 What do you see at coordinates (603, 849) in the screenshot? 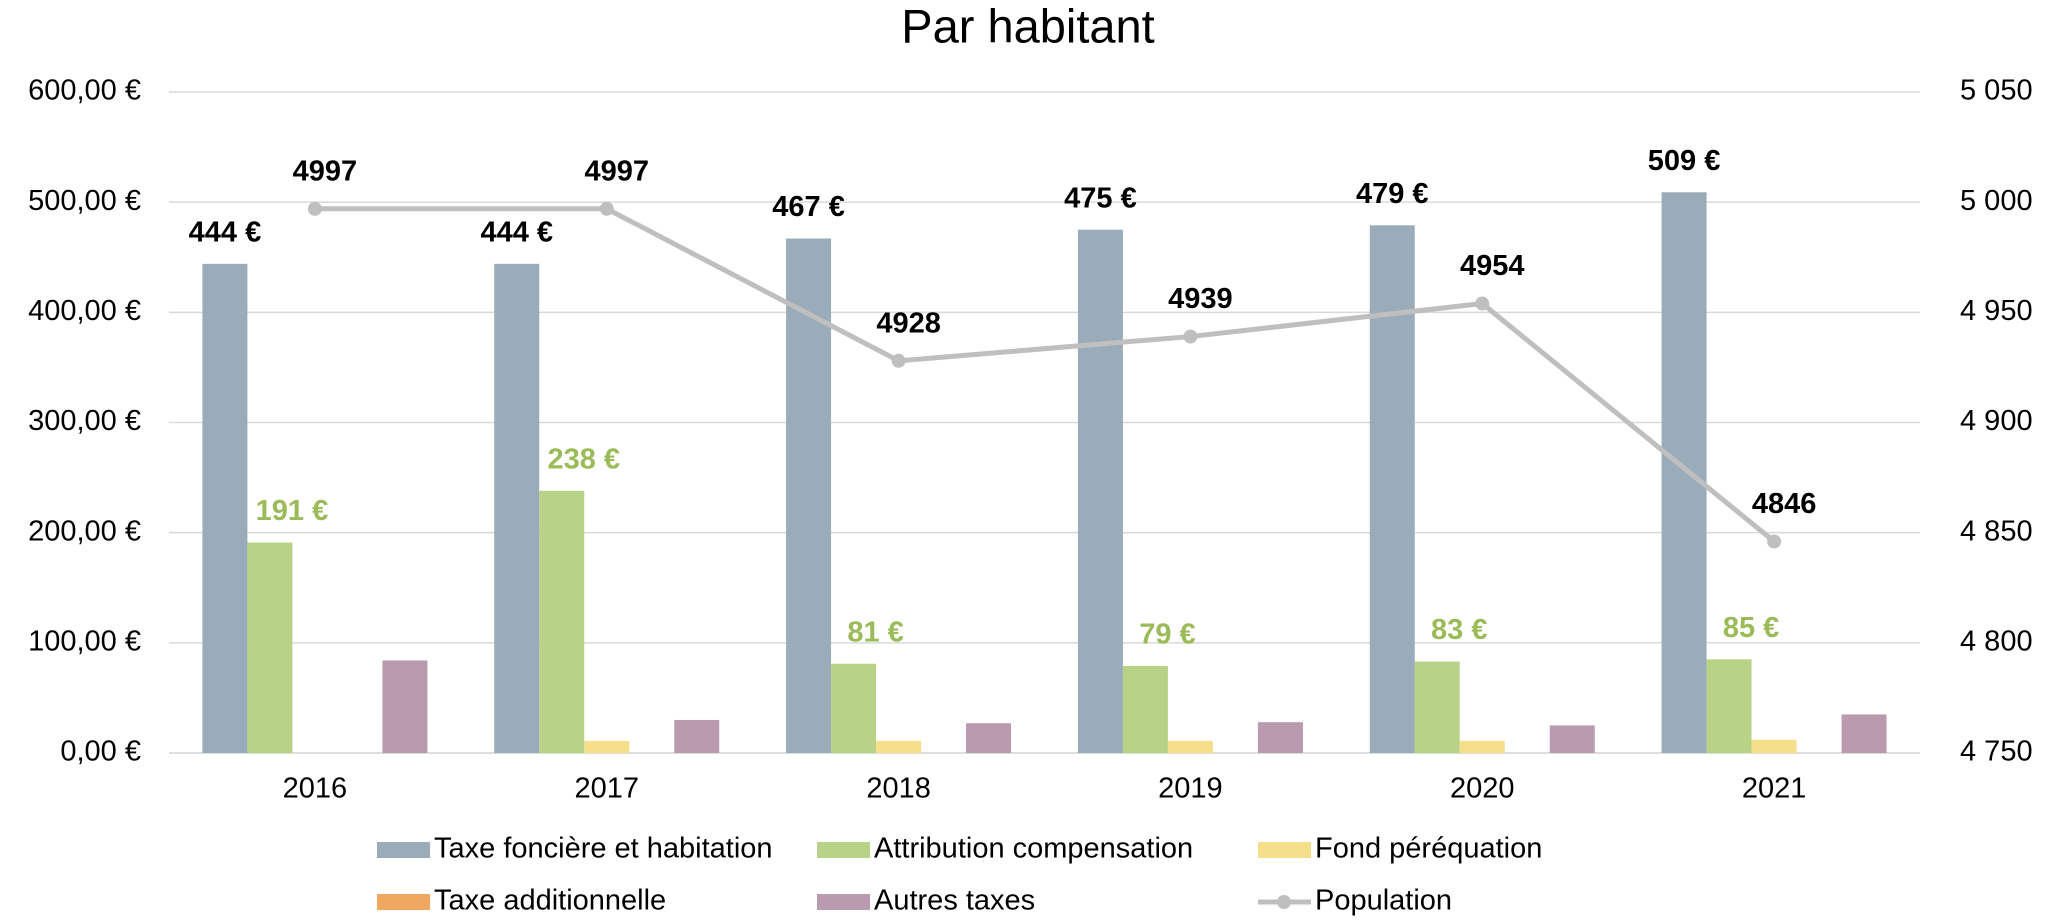
I see `legend-label: Taxe foncière et habitation` at bounding box center [603, 849].